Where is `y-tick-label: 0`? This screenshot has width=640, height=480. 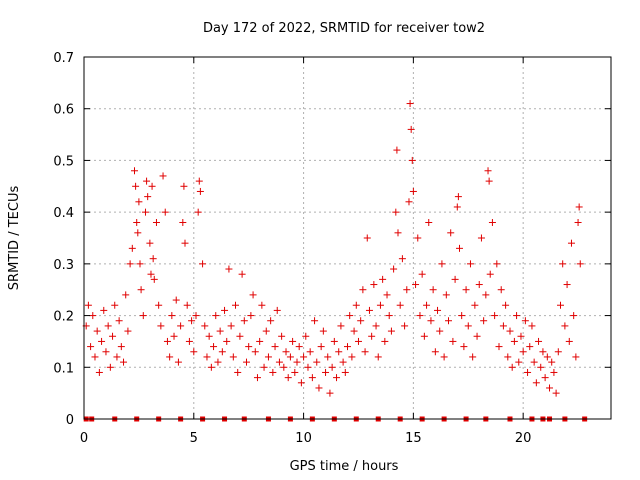
y-tick-label: 0 is located at coordinates (70, 420).